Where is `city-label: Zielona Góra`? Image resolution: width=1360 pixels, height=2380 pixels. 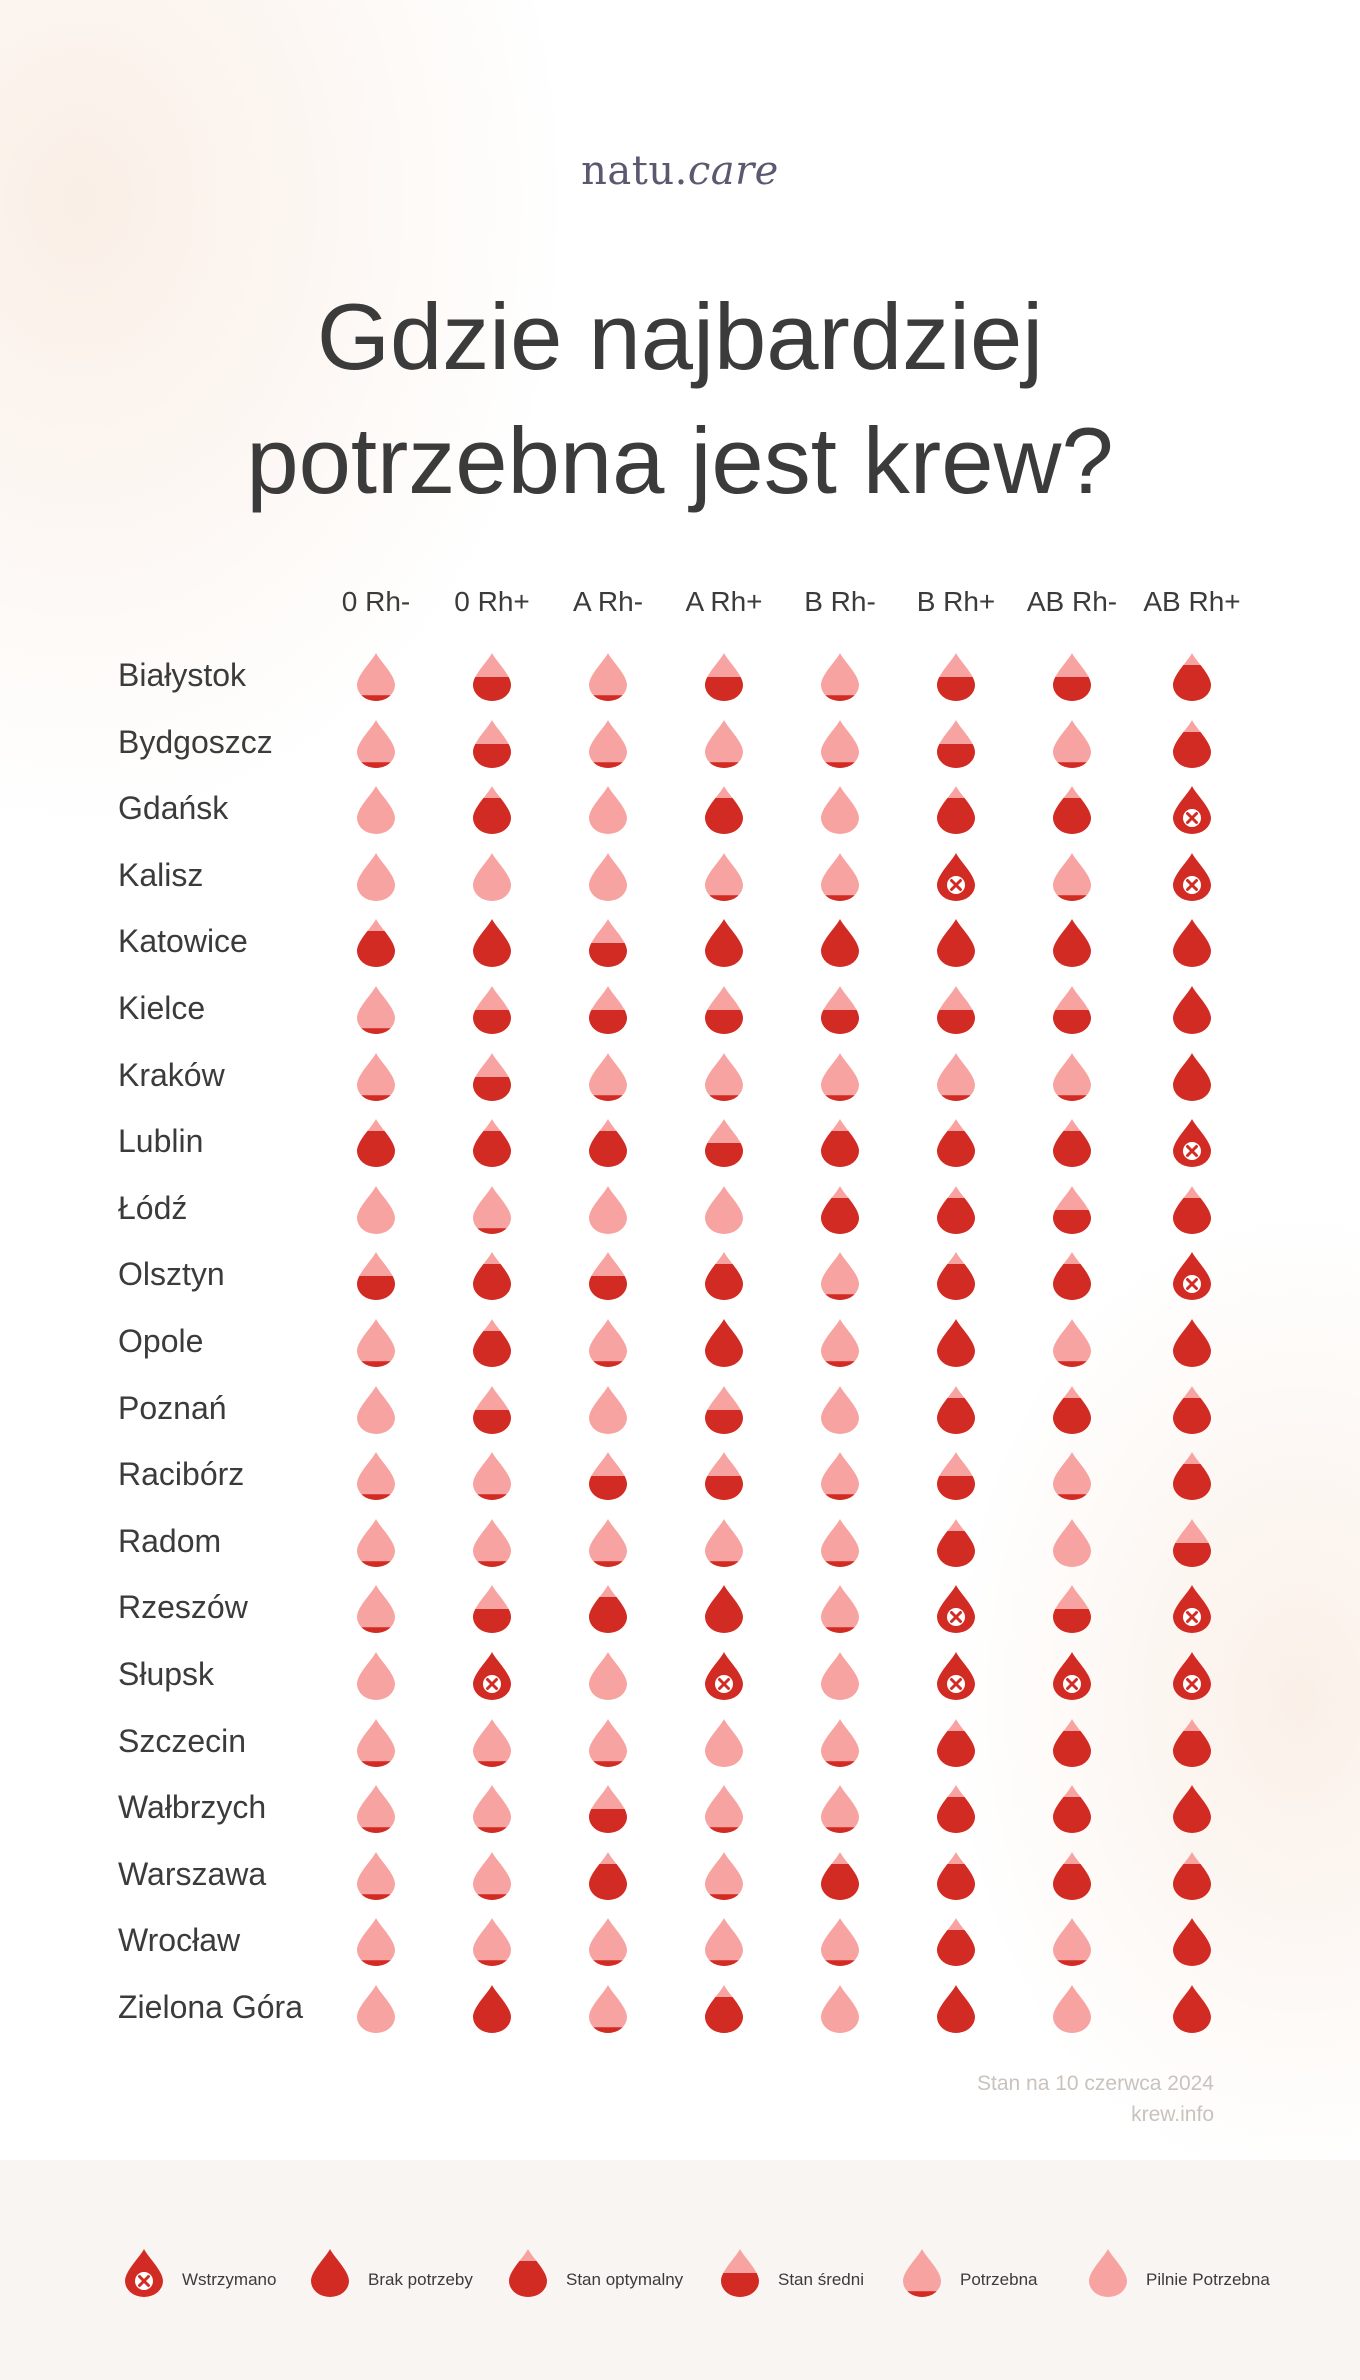 city-label: Zielona Góra is located at coordinates (210, 2007).